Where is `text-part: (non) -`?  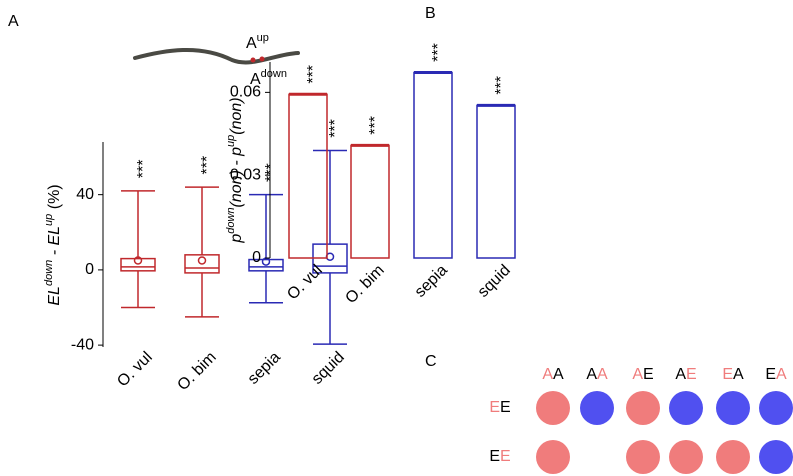 text-part: (non) - is located at coordinates (236, 182).